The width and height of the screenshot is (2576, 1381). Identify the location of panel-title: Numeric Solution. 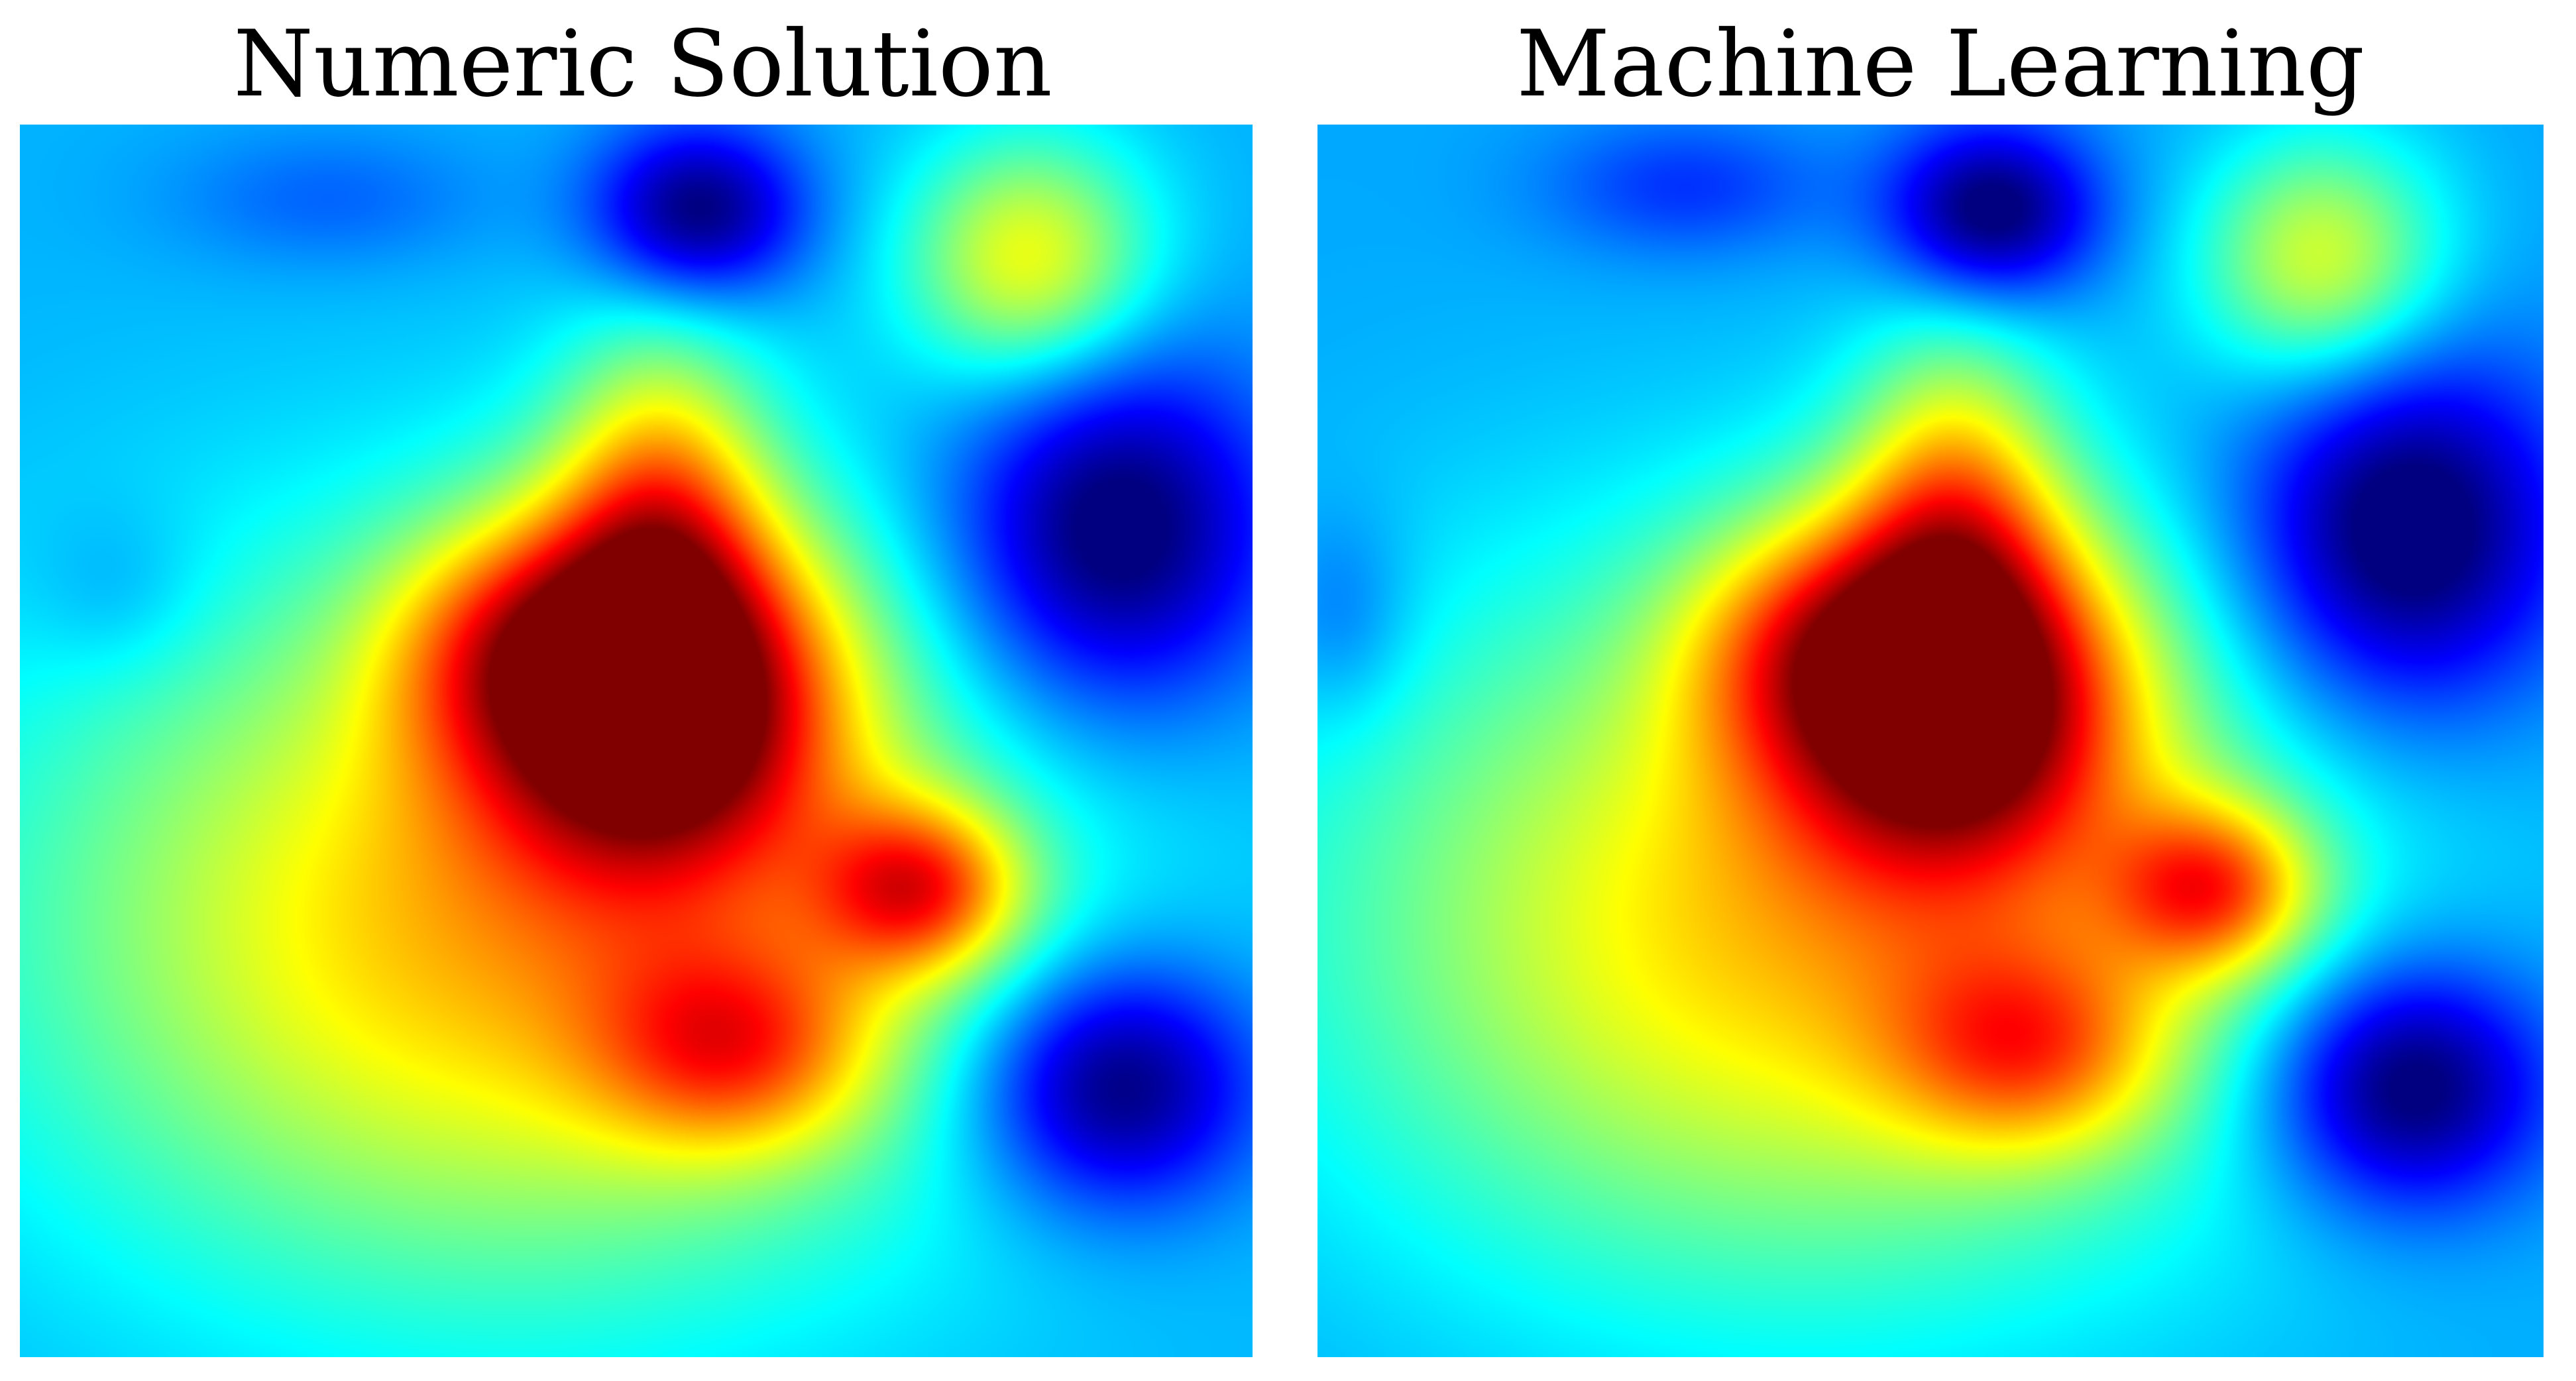
(642, 64).